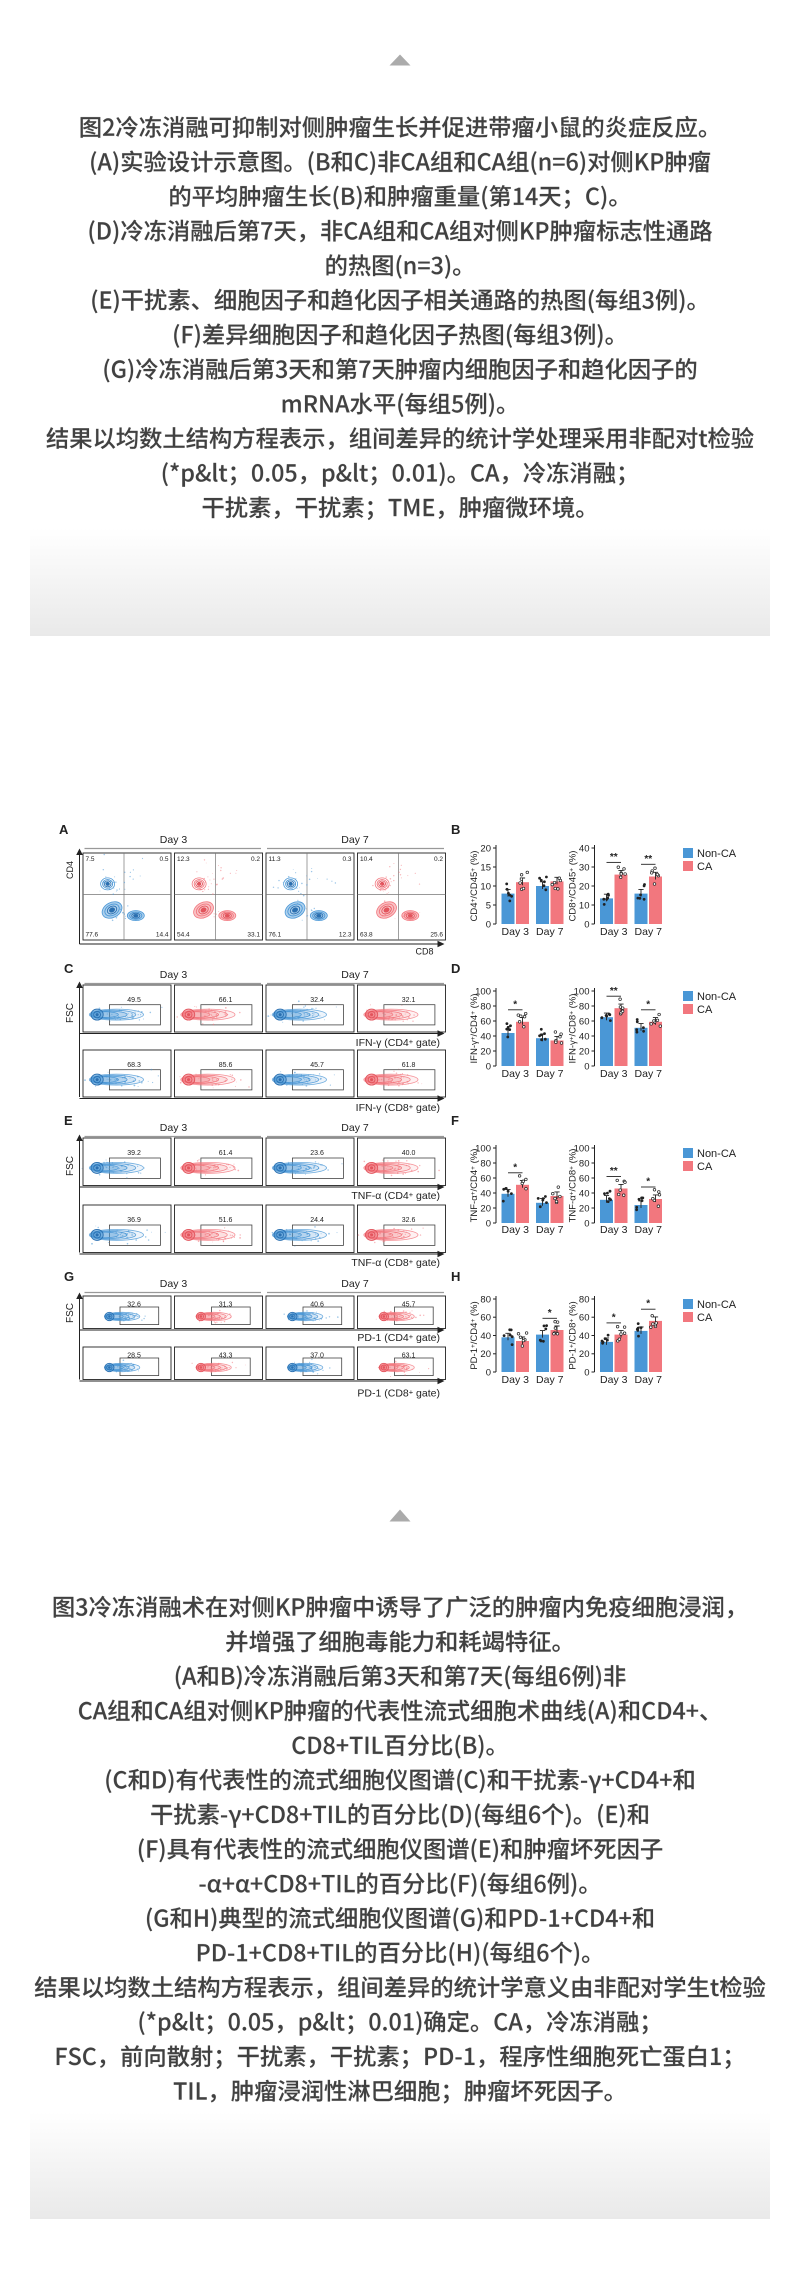 This screenshot has height=2294, width=800. Describe the element at coordinates (90, 859) in the screenshot. I see `svg-text: 7.5` at that location.